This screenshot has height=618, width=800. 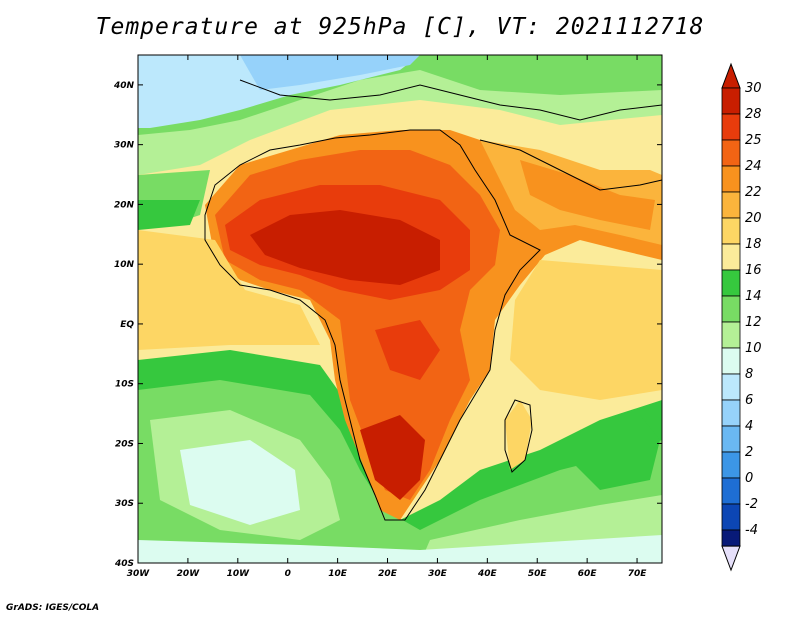 What do you see at coordinates (749, 452) in the screenshot?
I see `colorbar-label: 2` at bounding box center [749, 452].